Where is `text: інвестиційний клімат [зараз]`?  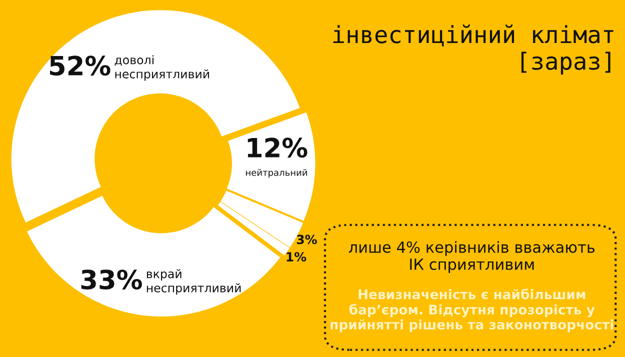
text: інвестиційний клімат [зараз] is located at coordinates (473, 49).